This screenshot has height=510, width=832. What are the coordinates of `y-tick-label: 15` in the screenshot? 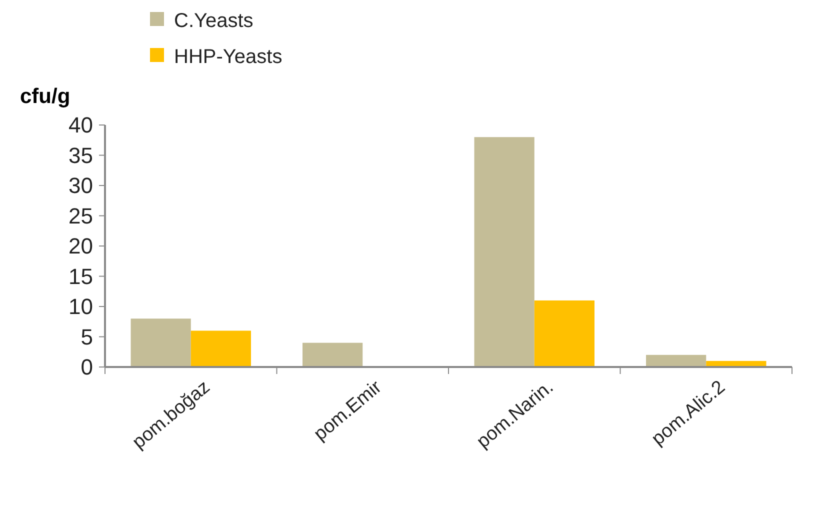 It's located at (80, 276).